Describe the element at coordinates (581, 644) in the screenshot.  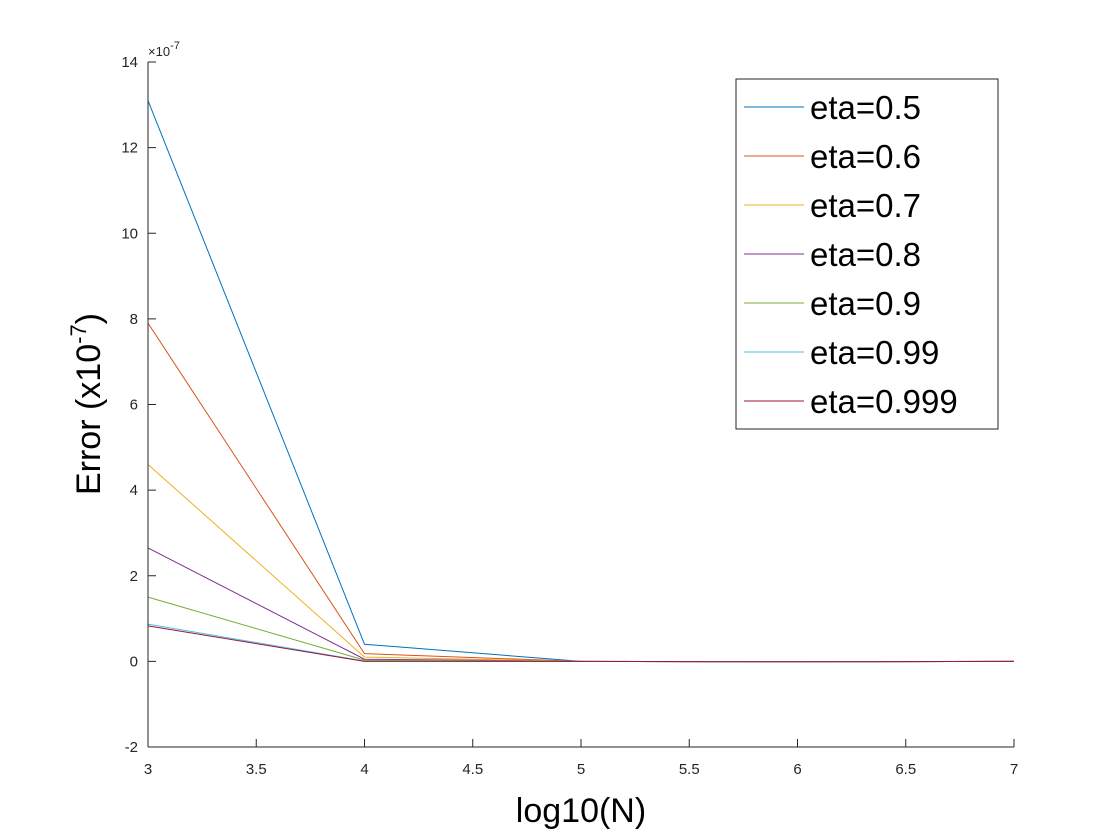
I see `series-line-eta=0.999` at that location.